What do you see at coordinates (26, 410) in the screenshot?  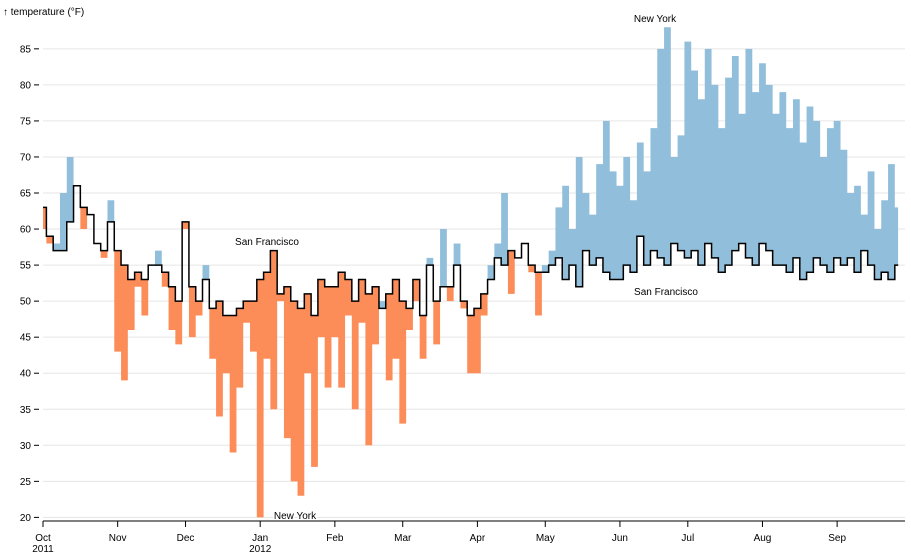 I see `y-tick-label: 35` at bounding box center [26, 410].